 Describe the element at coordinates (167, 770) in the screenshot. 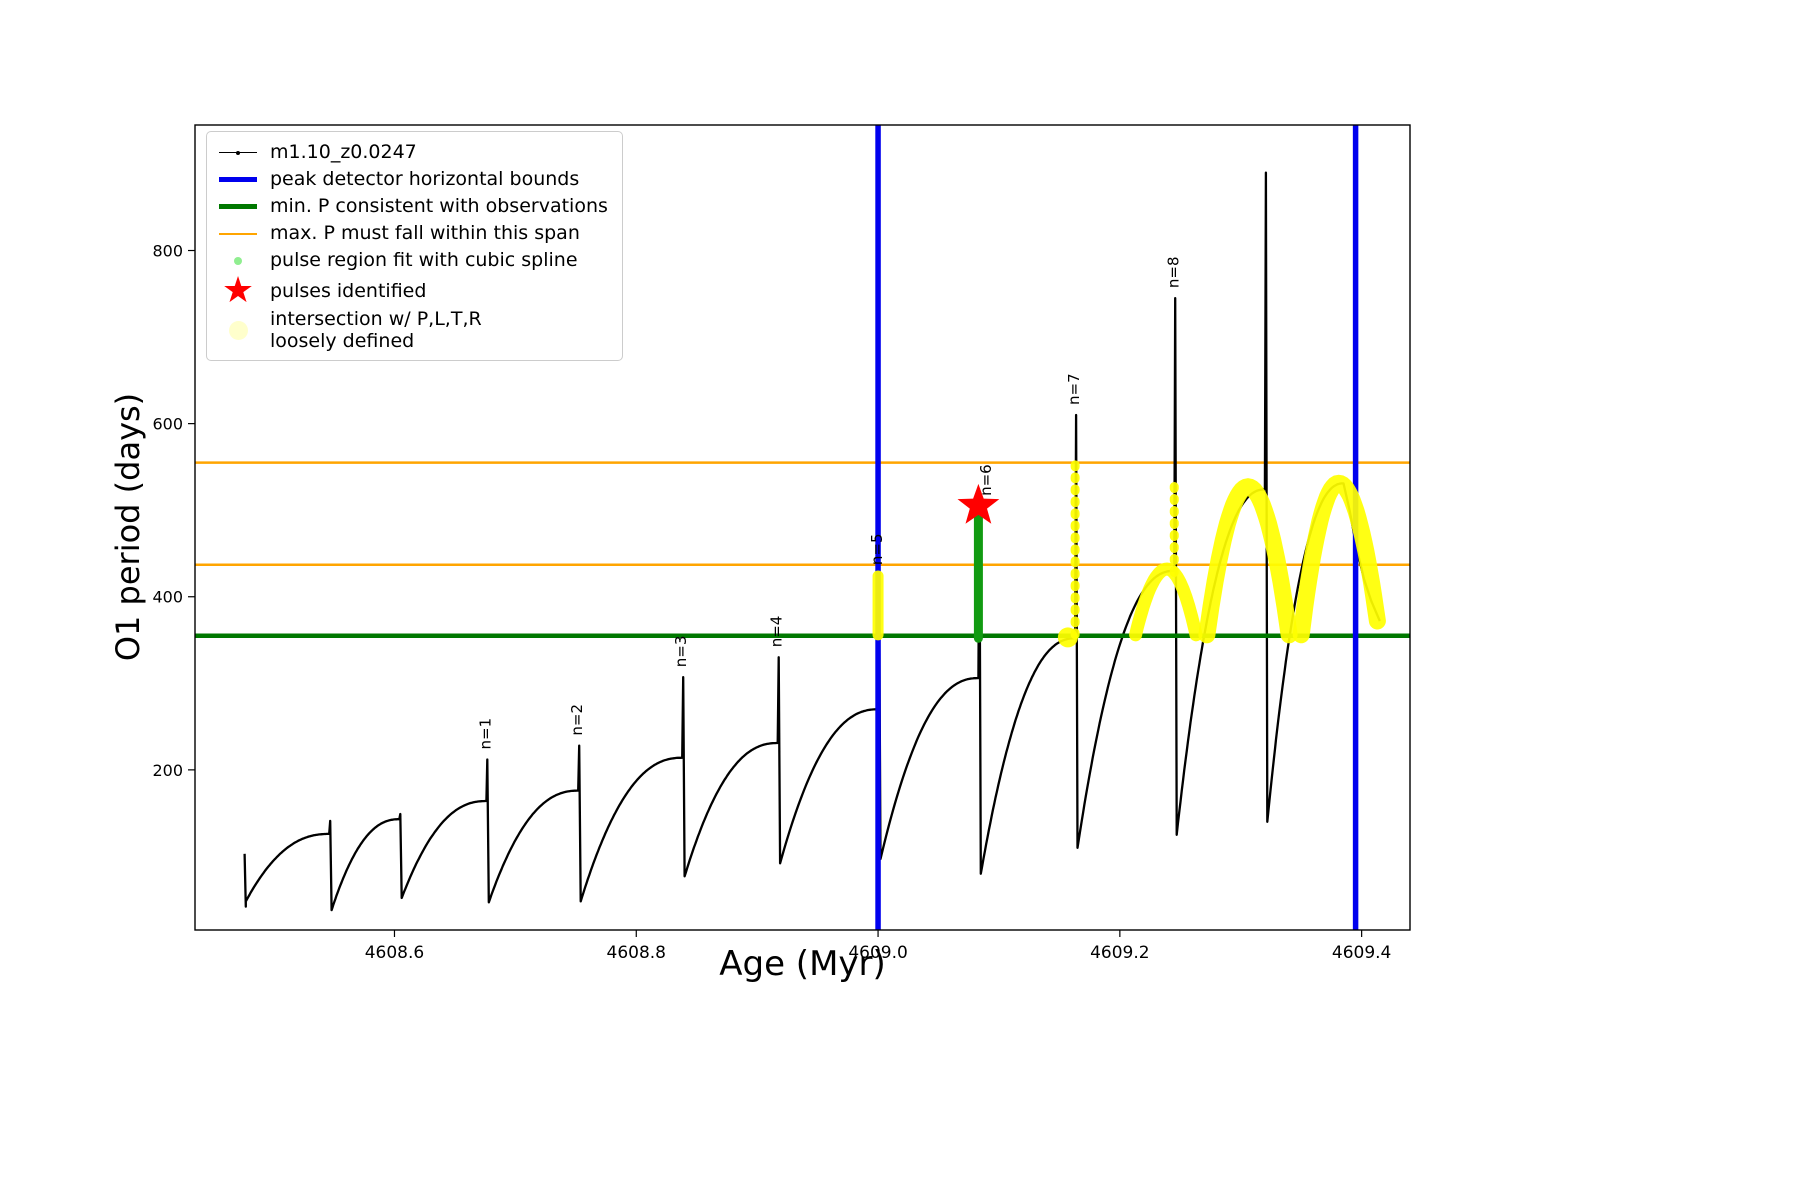

I see `svg-text: 200` at that location.